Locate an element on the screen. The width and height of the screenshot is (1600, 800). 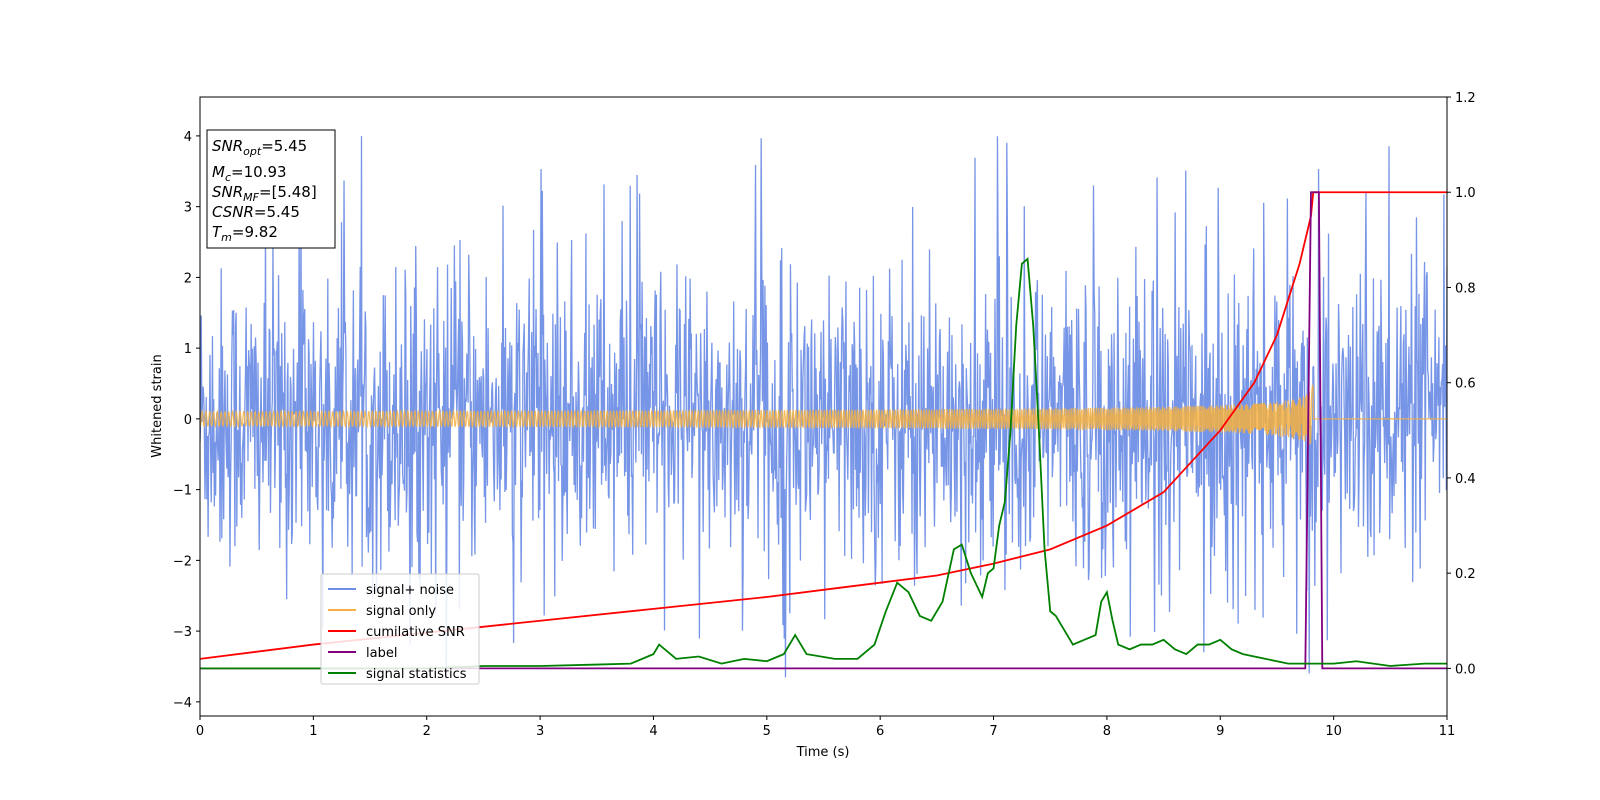
info-line-4: CSNR=5.45 is located at coordinates (256, 212).